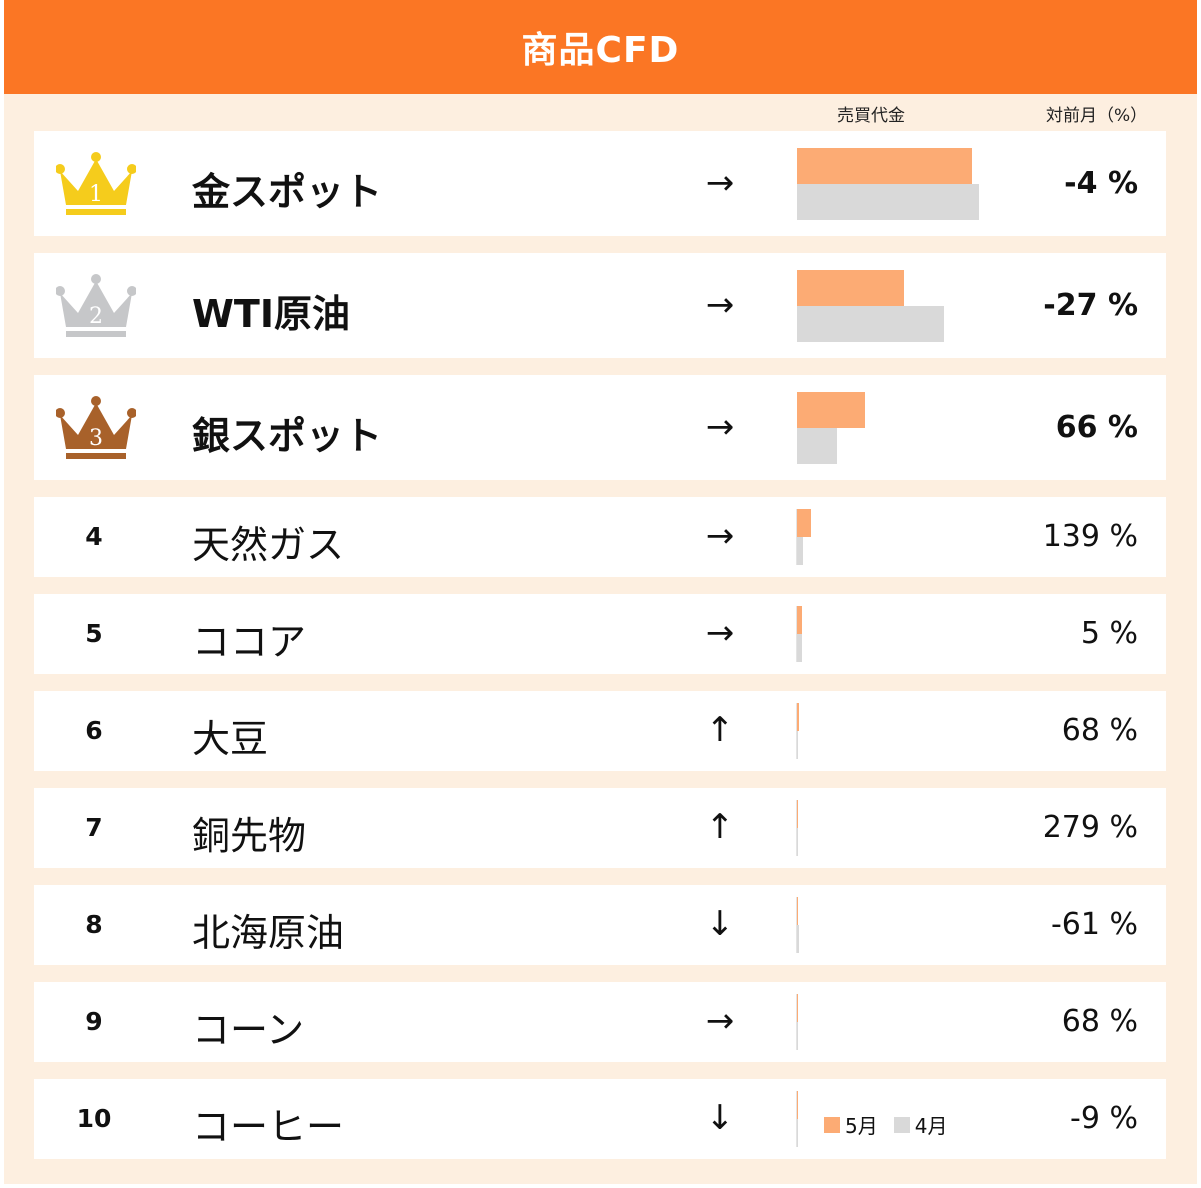 The image size is (1201, 1188). What do you see at coordinates (94, 730) in the screenshot?
I see `rank-number: 6` at bounding box center [94, 730].